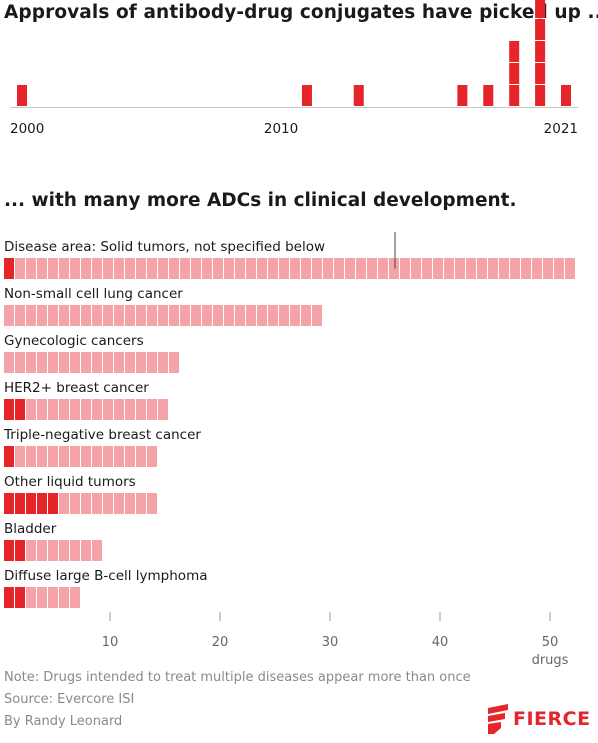  What do you see at coordinates (76, 388) in the screenshot?
I see `category-label-4: HER2+ breast cancer` at bounding box center [76, 388].